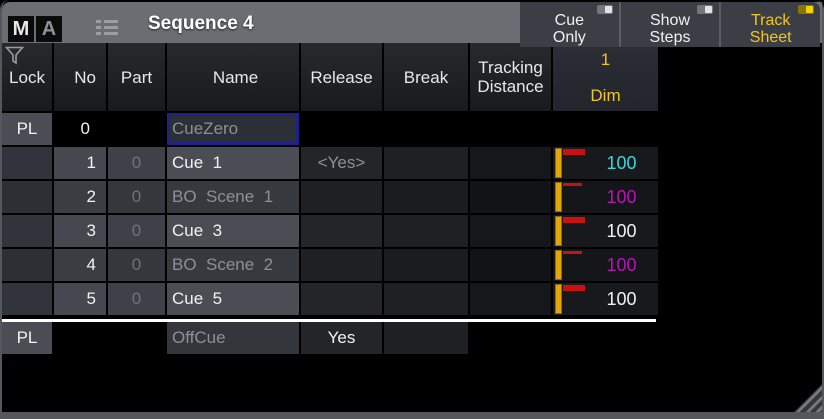  What do you see at coordinates (426, 77) in the screenshot?
I see `header-break: Break` at bounding box center [426, 77].